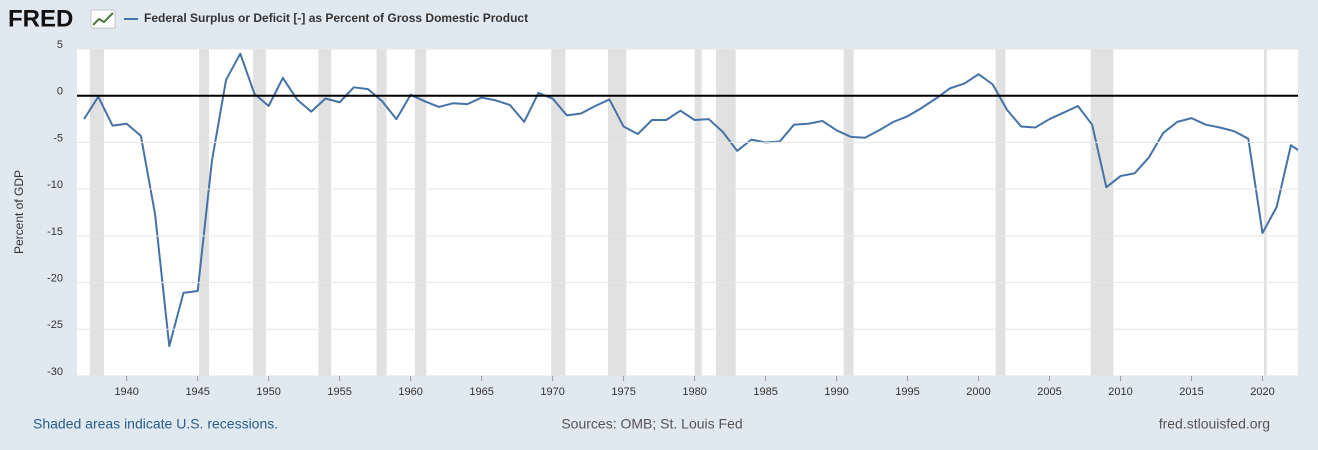  Describe the element at coordinates (197, 392) in the screenshot. I see `x-tick-label: 1945` at that location.